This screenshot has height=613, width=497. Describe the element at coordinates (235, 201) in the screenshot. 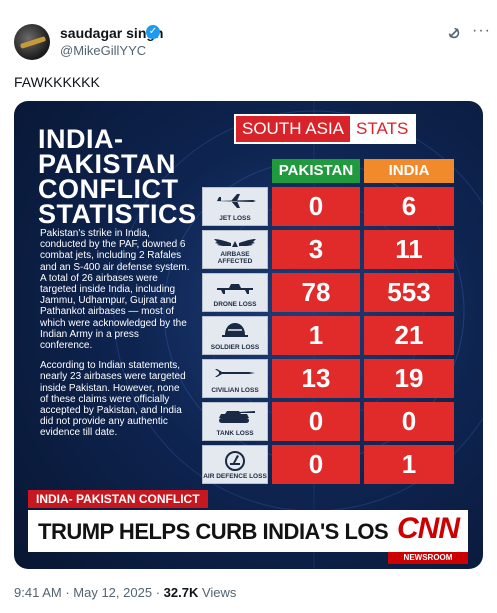

I see `jet-icon` at that location.